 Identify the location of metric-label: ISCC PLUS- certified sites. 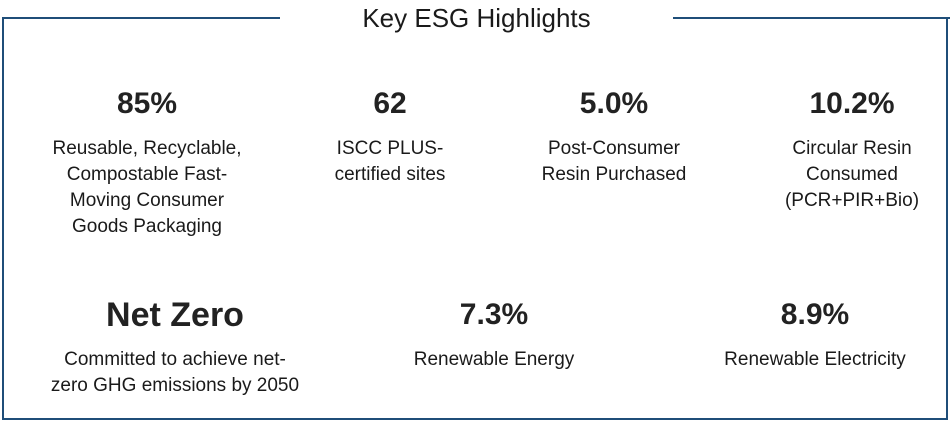
(390, 161).